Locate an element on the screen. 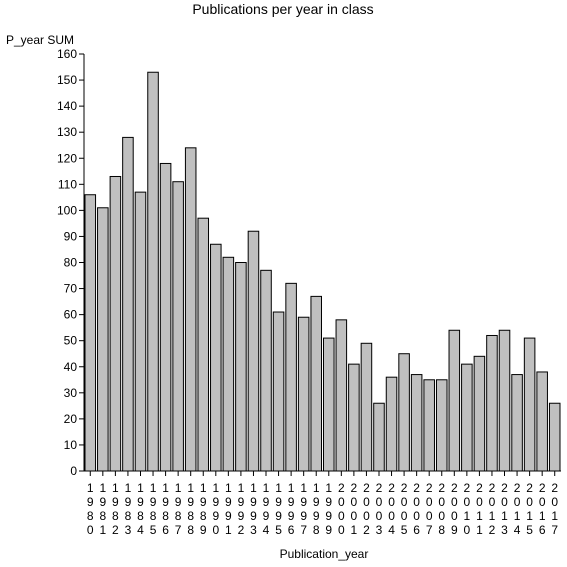  bar-1990 is located at coordinates (216, 357).